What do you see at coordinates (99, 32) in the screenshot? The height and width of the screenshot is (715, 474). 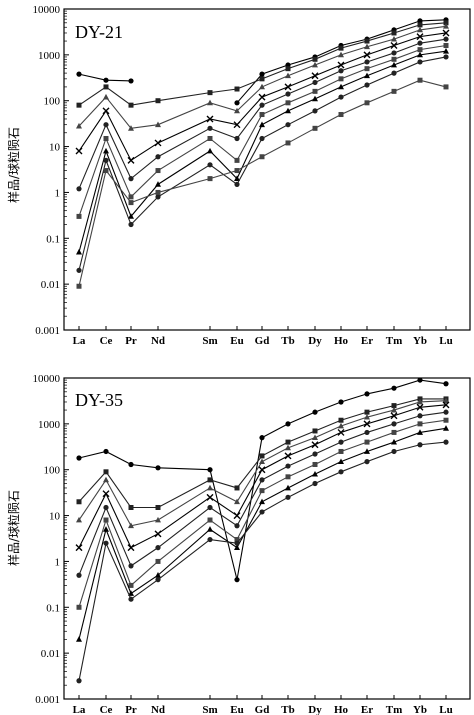 I see `chart-title: DY-21` at bounding box center [99, 32].